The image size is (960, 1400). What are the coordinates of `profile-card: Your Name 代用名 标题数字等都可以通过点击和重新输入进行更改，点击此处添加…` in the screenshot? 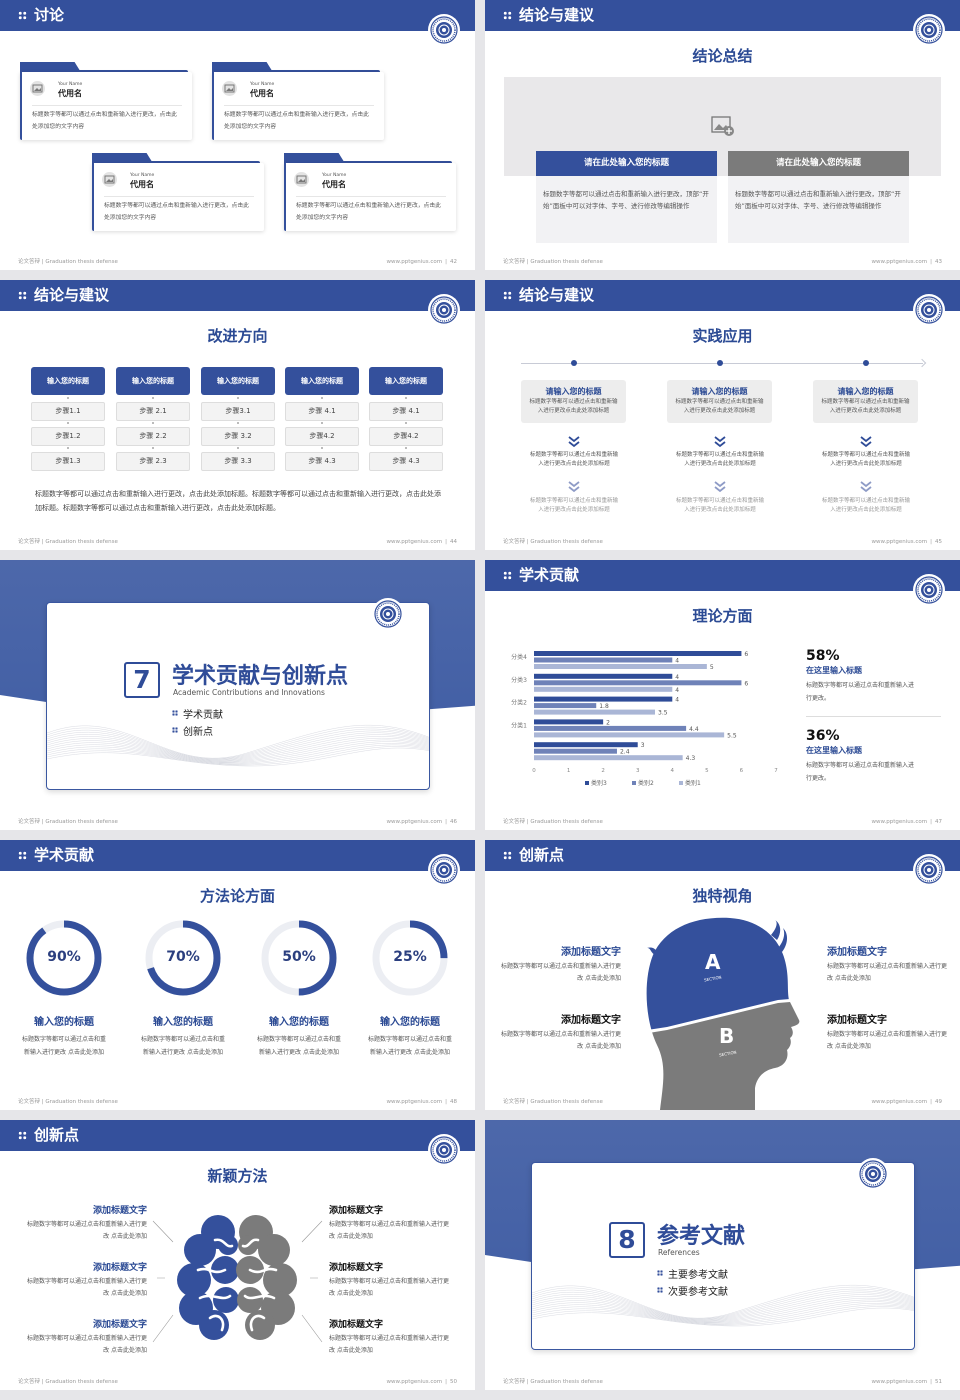 It's located at (106, 102).